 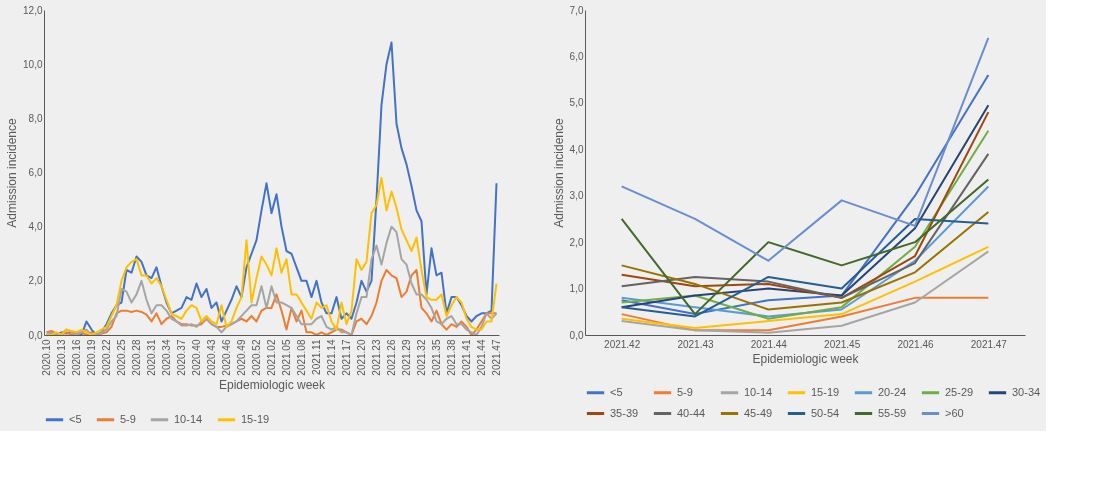 I want to click on x-tick-label: 2021.05, so click(x=286, y=357).